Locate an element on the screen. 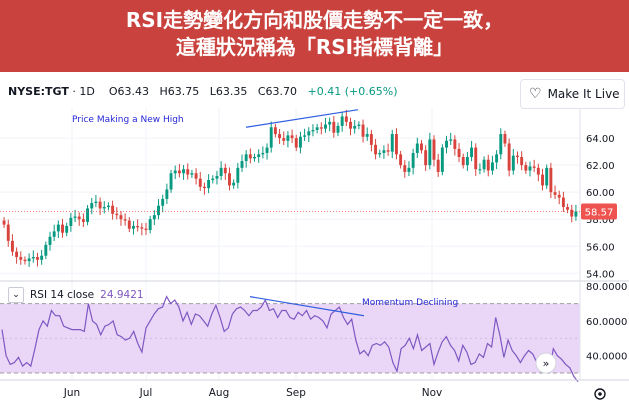  price-tick-label: 60.00 is located at coordinates (600, 193).